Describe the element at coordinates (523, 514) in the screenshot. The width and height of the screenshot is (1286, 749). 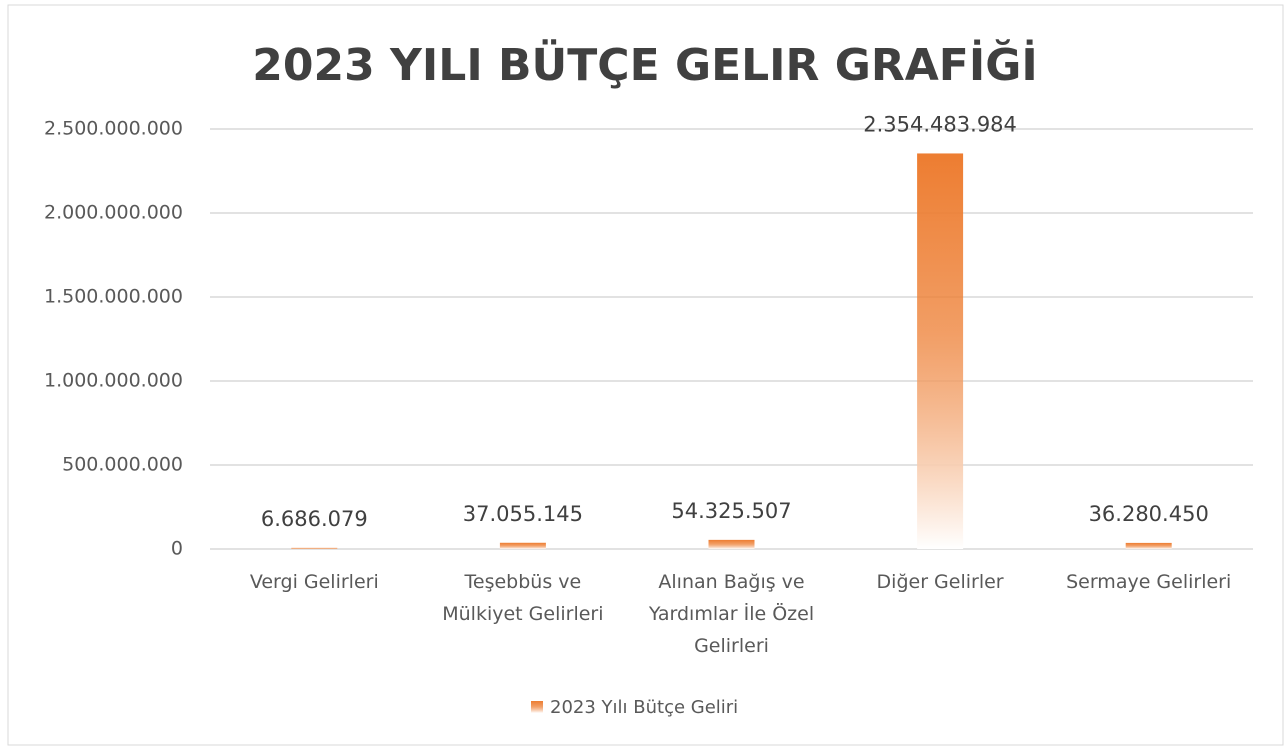
I see `value-label: 37.055.145` at that location.